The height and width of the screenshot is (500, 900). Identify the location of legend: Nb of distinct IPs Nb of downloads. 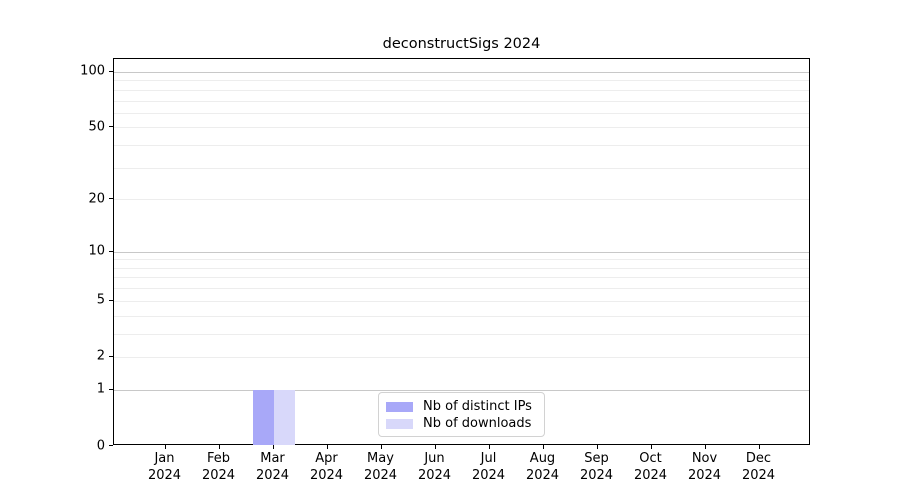
(461, 414).